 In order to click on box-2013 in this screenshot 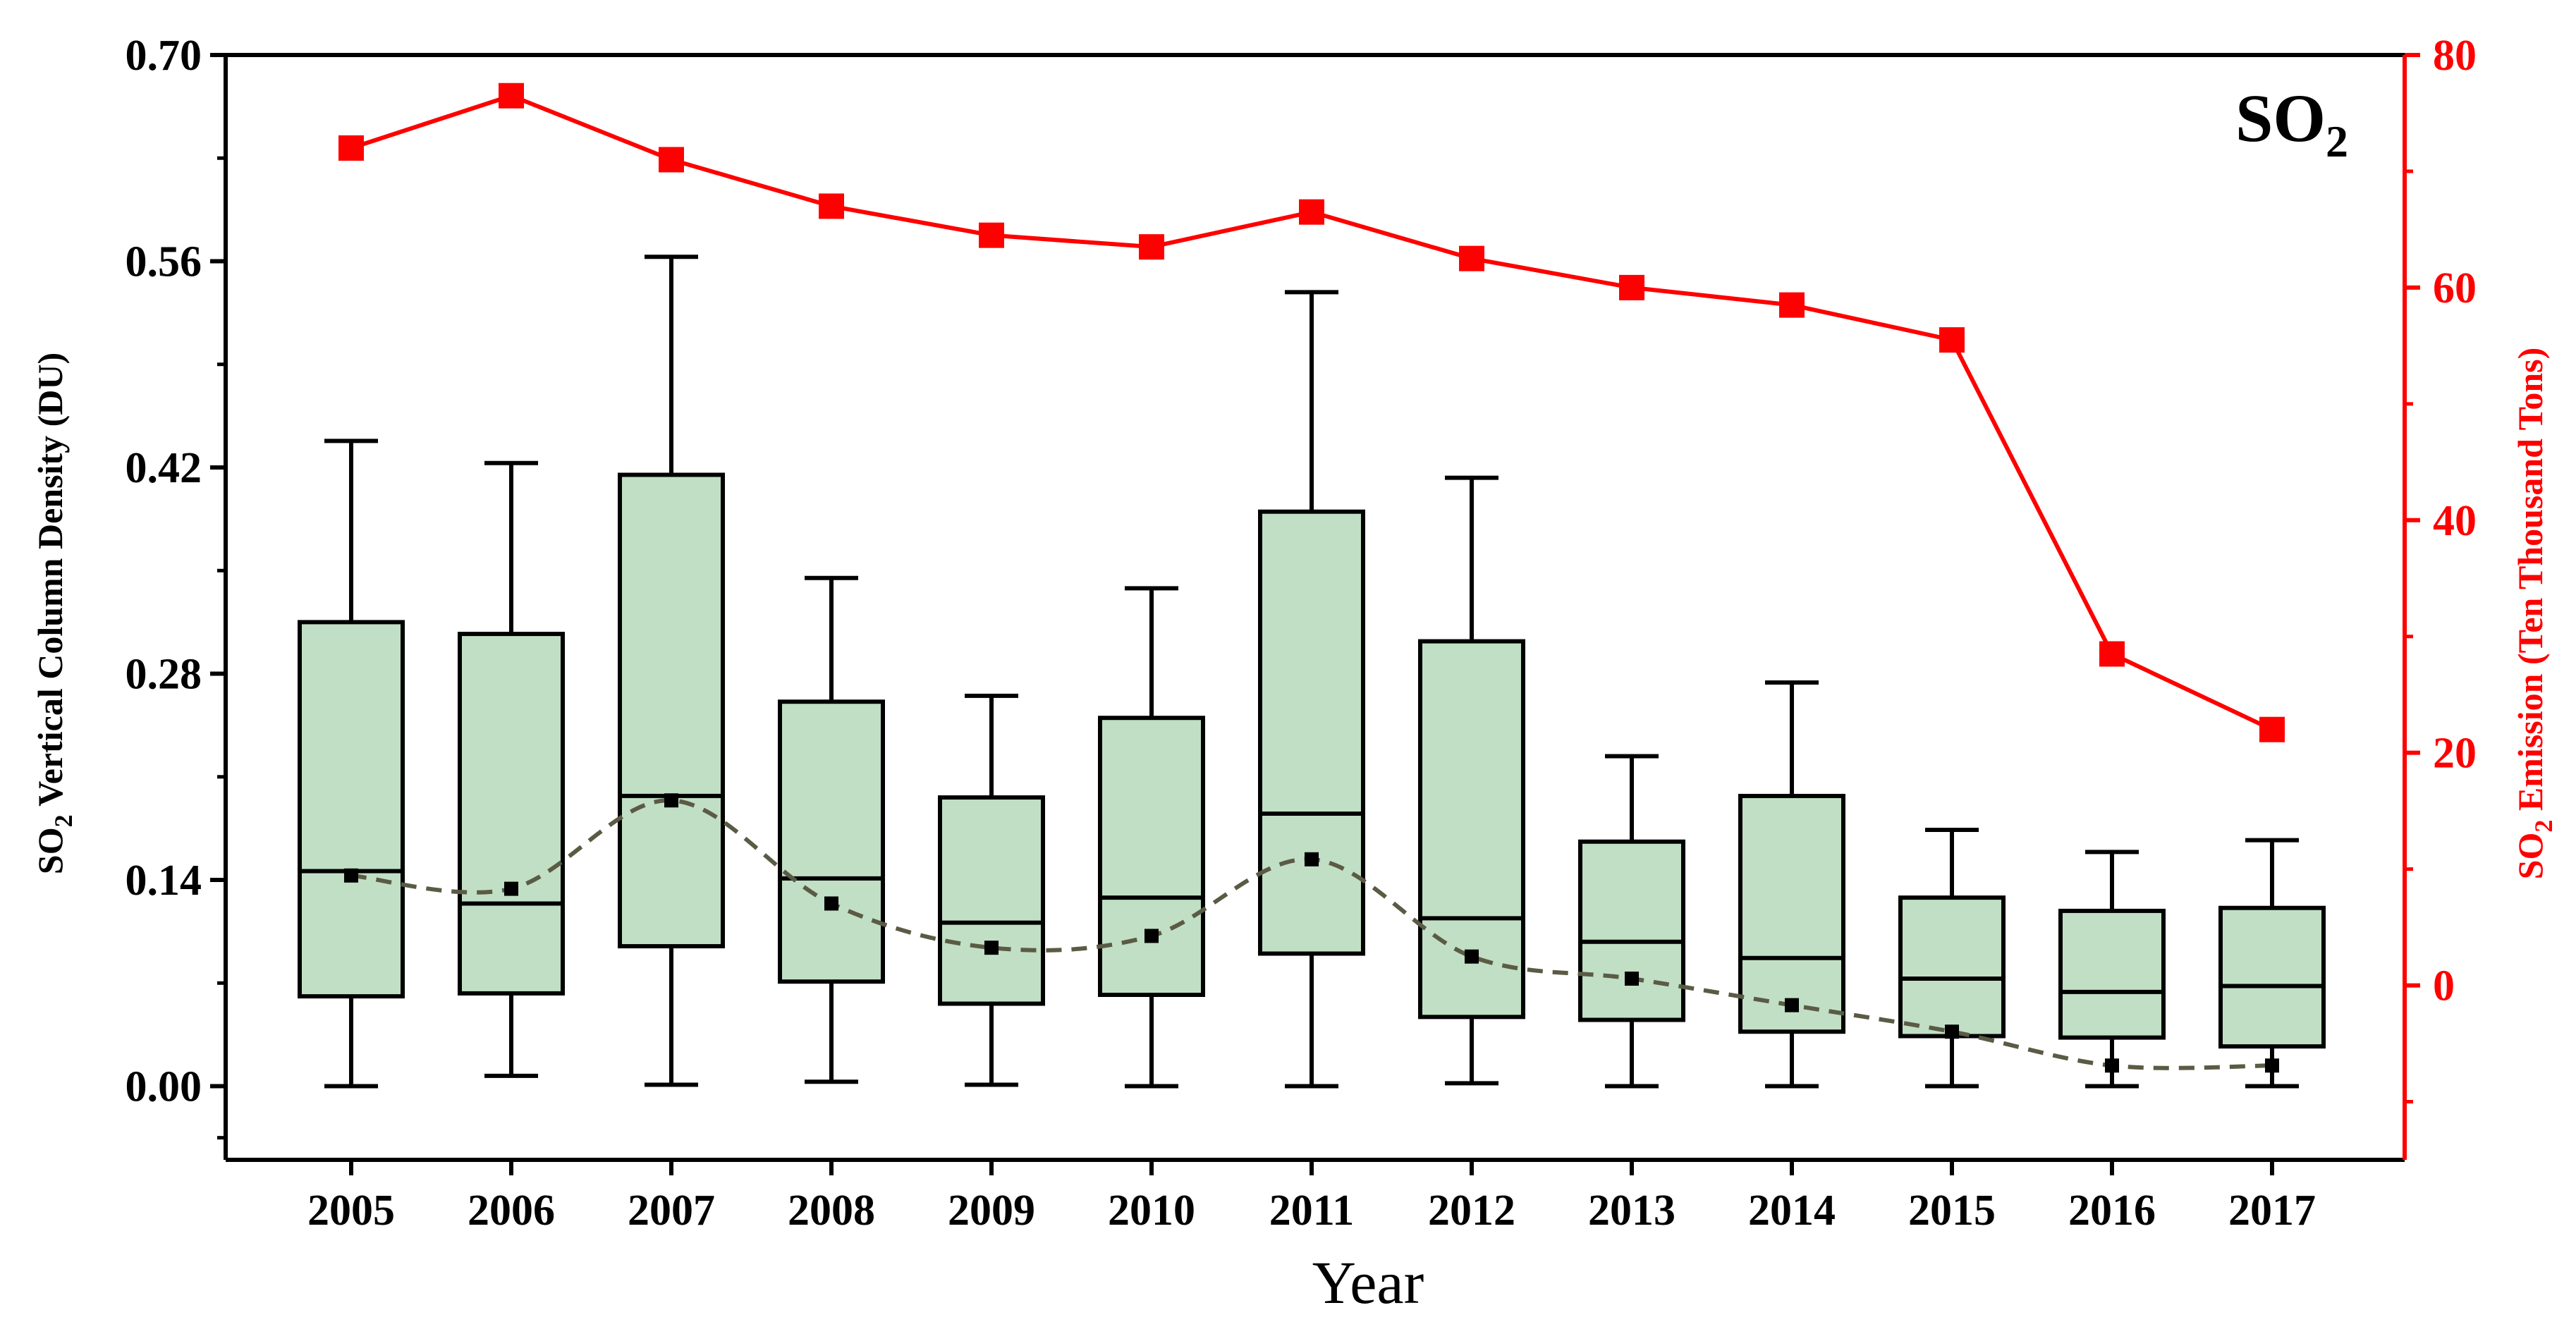, I will do `click(1631, 921)`.